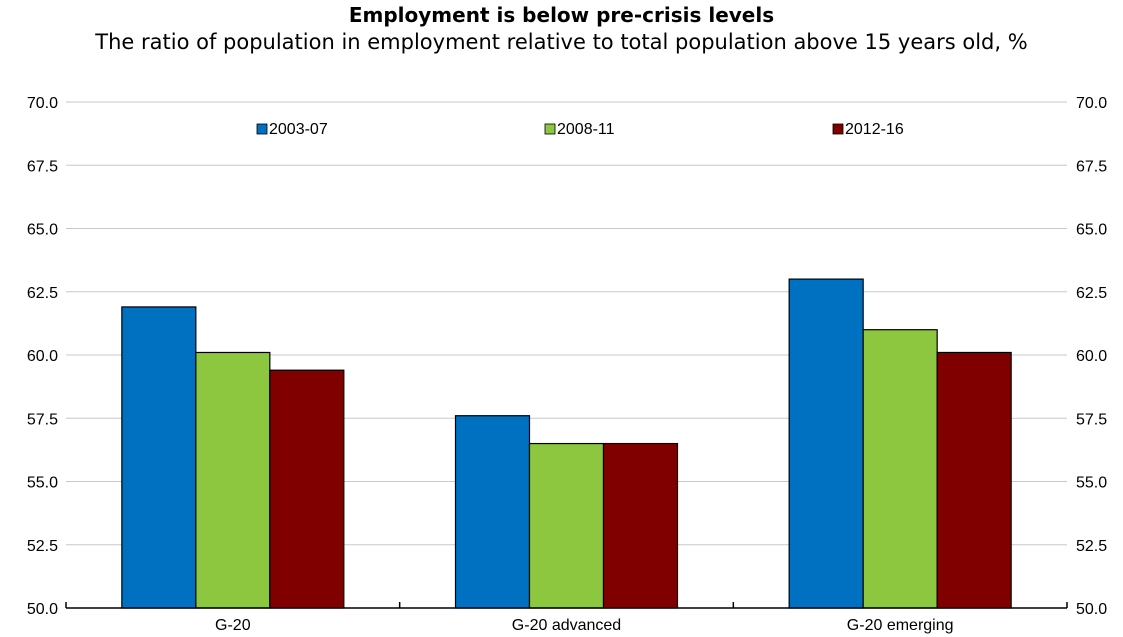 The image size is (1123, 637). What do you see at coordinates (298, 129) in the screenshot?
I see `legend-label: 2003-07` at bounding box center [298, 129].